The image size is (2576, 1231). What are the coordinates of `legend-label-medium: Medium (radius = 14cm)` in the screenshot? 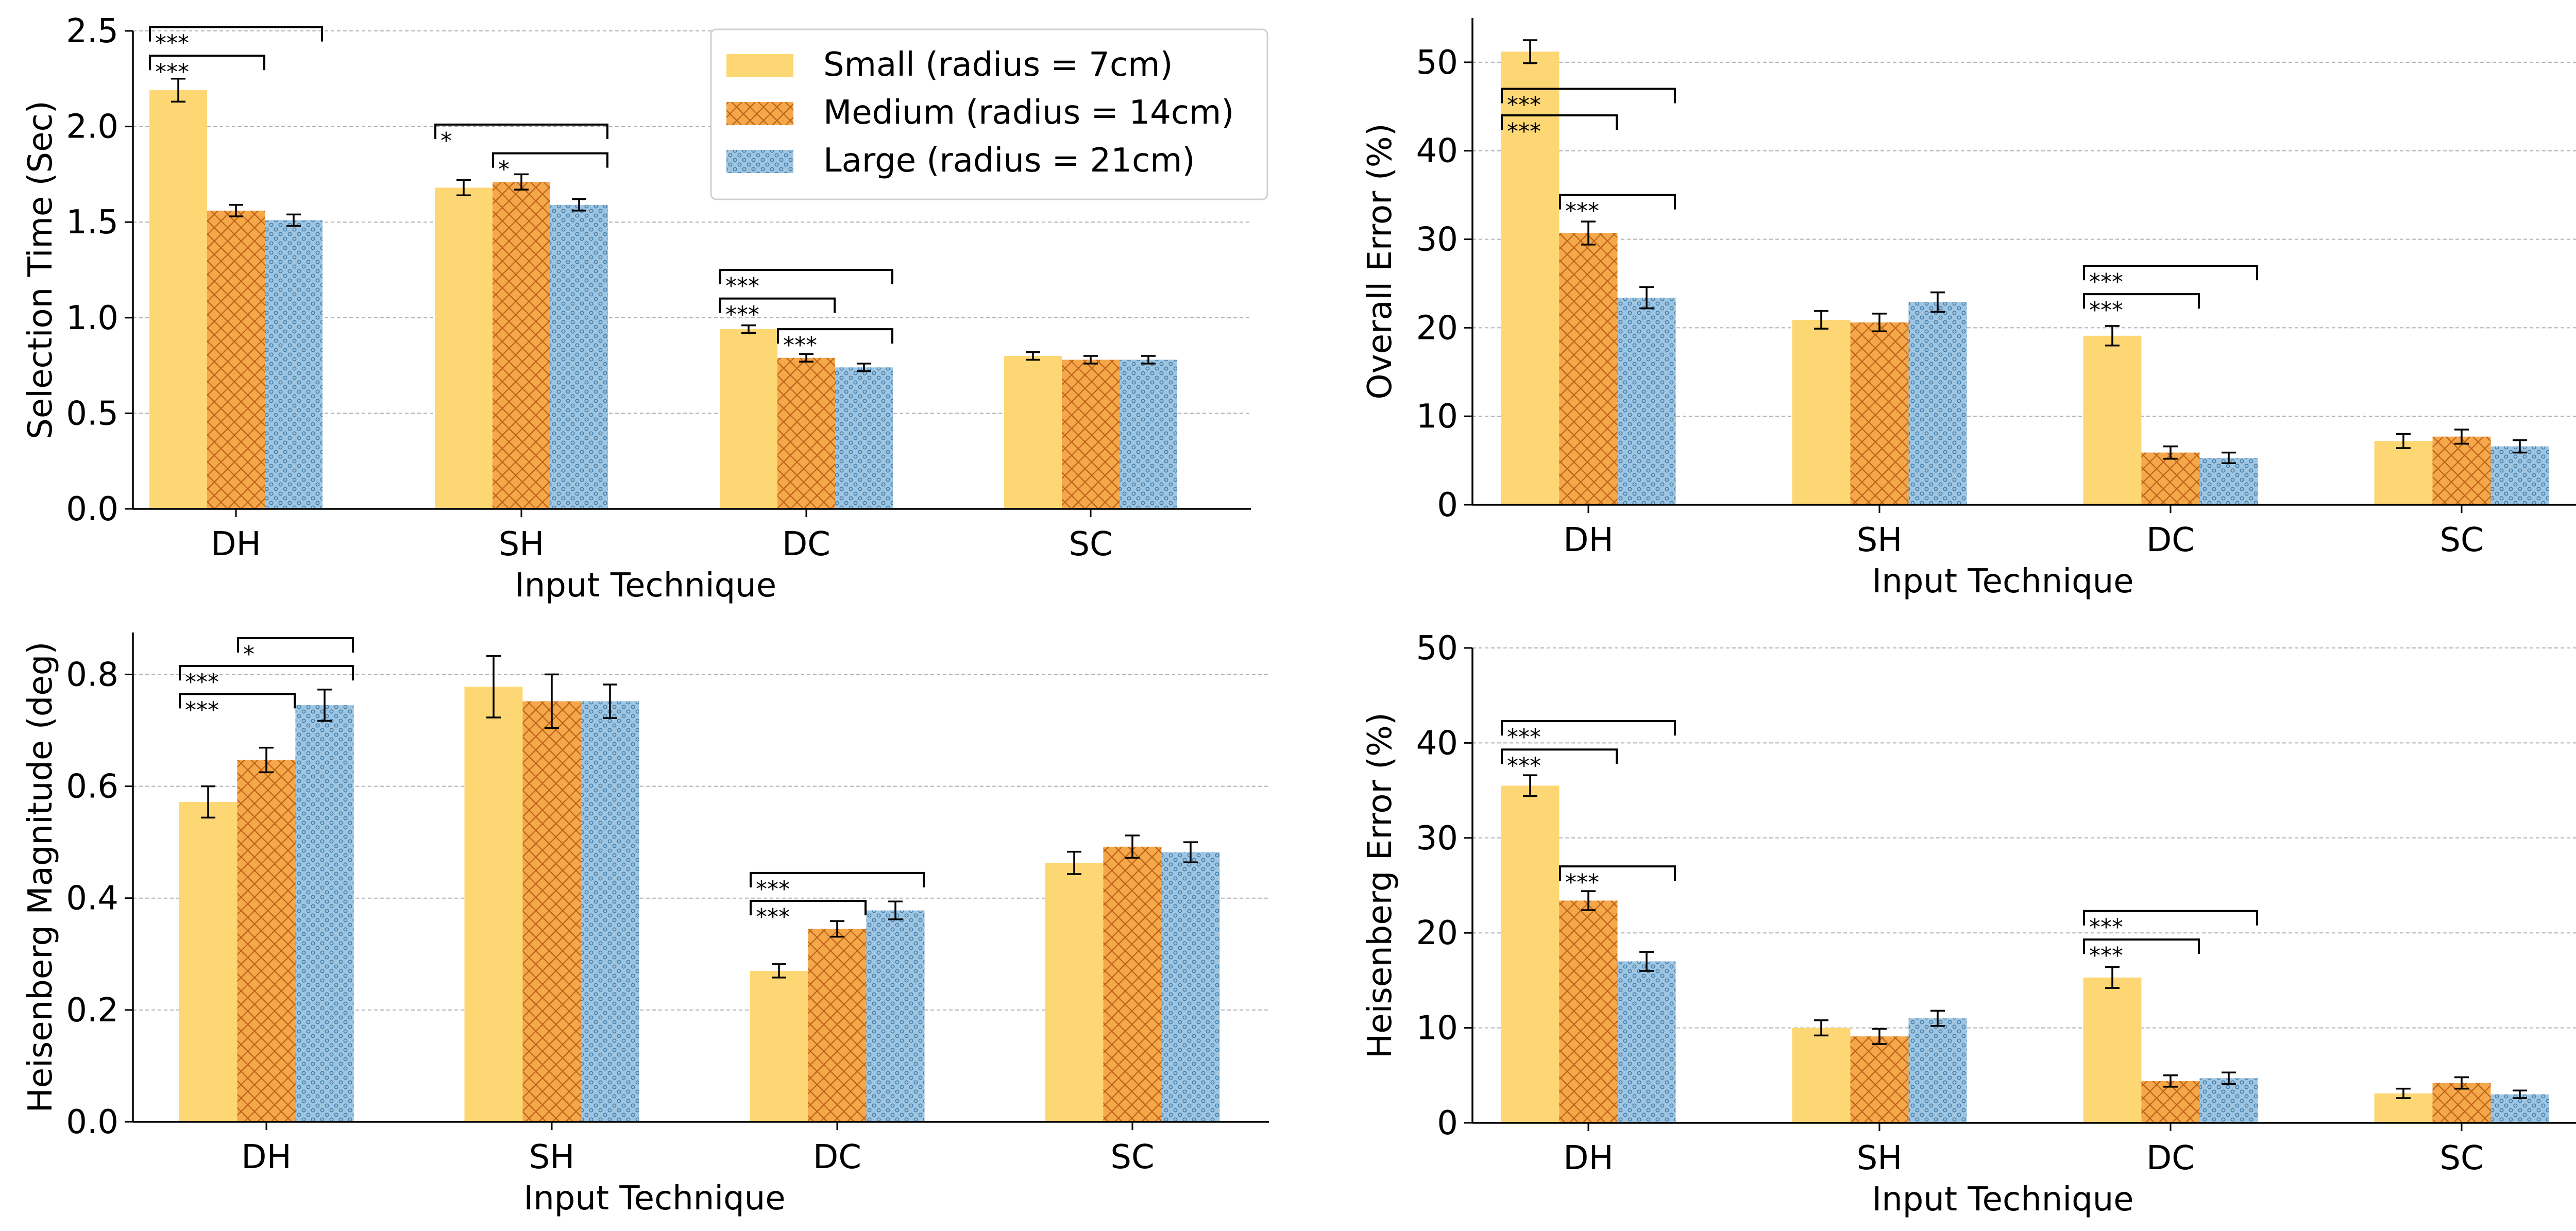 It's located at (1028, 113).